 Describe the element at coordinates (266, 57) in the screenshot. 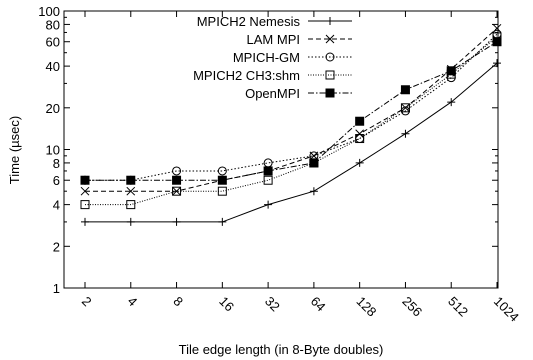

I see `legend-label: MPICH-GM` at that location.